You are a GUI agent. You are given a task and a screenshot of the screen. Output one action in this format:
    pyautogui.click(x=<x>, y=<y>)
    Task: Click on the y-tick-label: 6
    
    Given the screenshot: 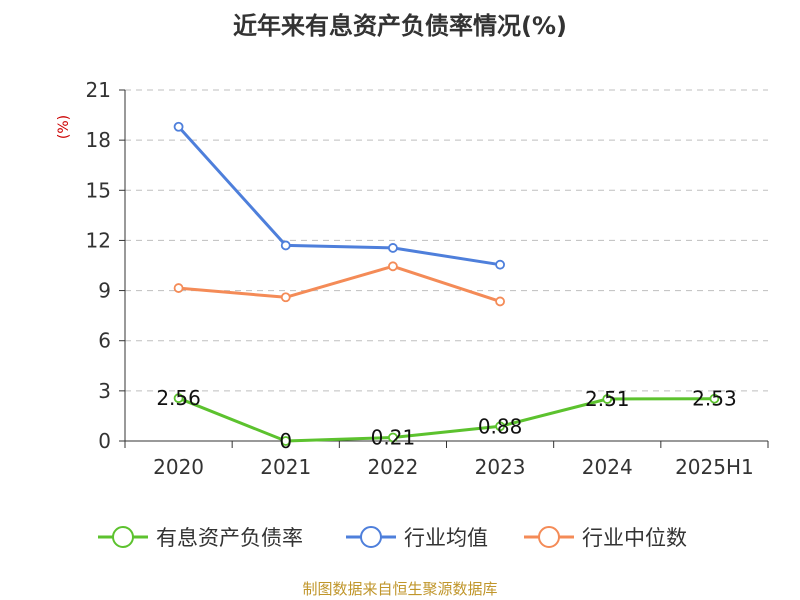 What is the action you would take?
    pyautogui.click(x=104, y=341)
    